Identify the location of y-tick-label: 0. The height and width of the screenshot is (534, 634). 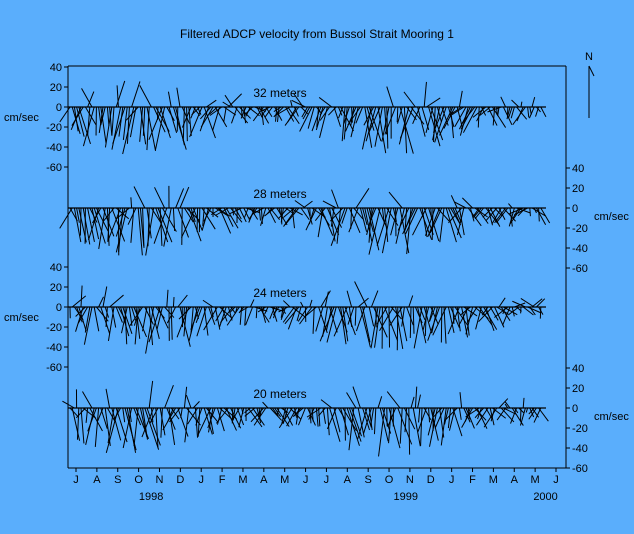
(575, 409).